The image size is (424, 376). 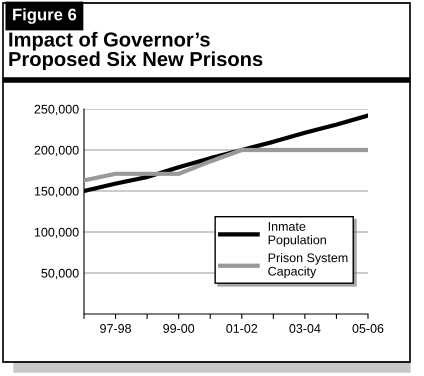 I want to click on y-tick-label: 150,000, so click(x=56, y=192).